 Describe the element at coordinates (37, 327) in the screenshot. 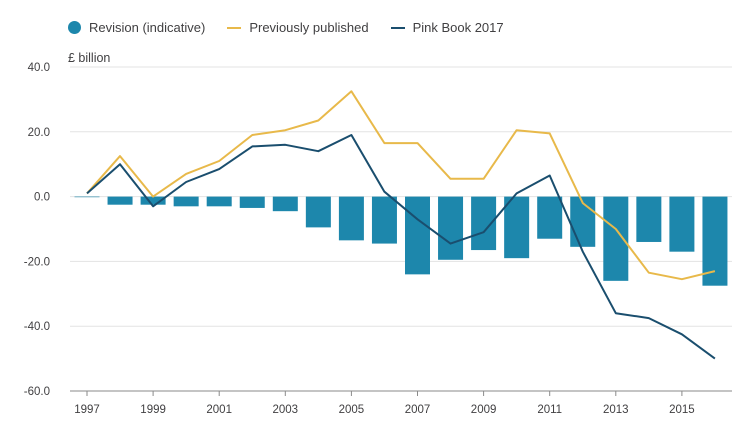

I see `y-tick-label: -40.0` at that location.